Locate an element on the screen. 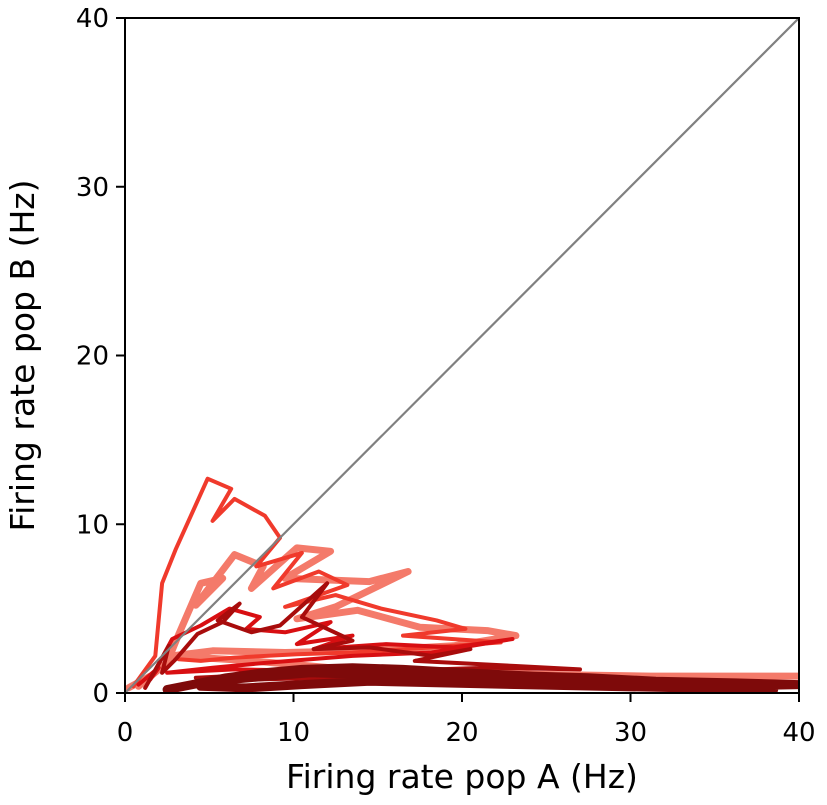 The width and height of the screenshot is (827, 805). y-axis-ticks: 0 10 20 30 40 is located at coordinates (100, 356).